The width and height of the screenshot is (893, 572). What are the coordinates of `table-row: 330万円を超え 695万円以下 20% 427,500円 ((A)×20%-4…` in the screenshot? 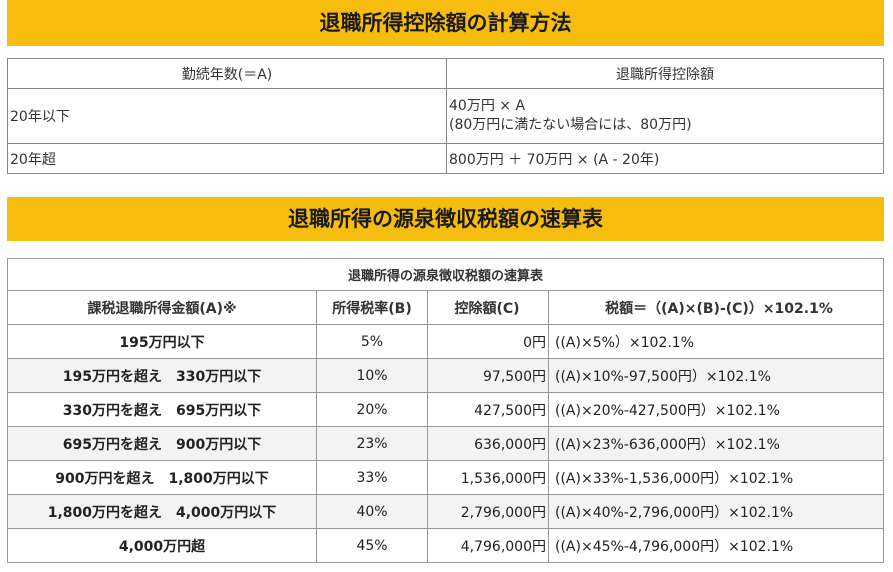 It's located at (445, 409).